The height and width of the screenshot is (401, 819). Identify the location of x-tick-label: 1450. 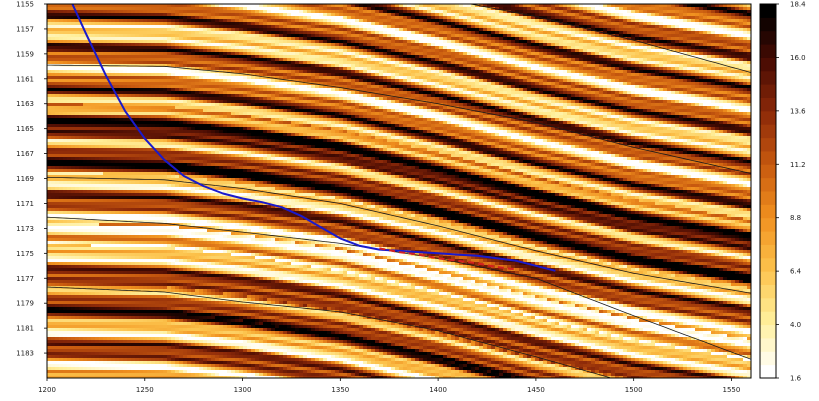
(536, 390).